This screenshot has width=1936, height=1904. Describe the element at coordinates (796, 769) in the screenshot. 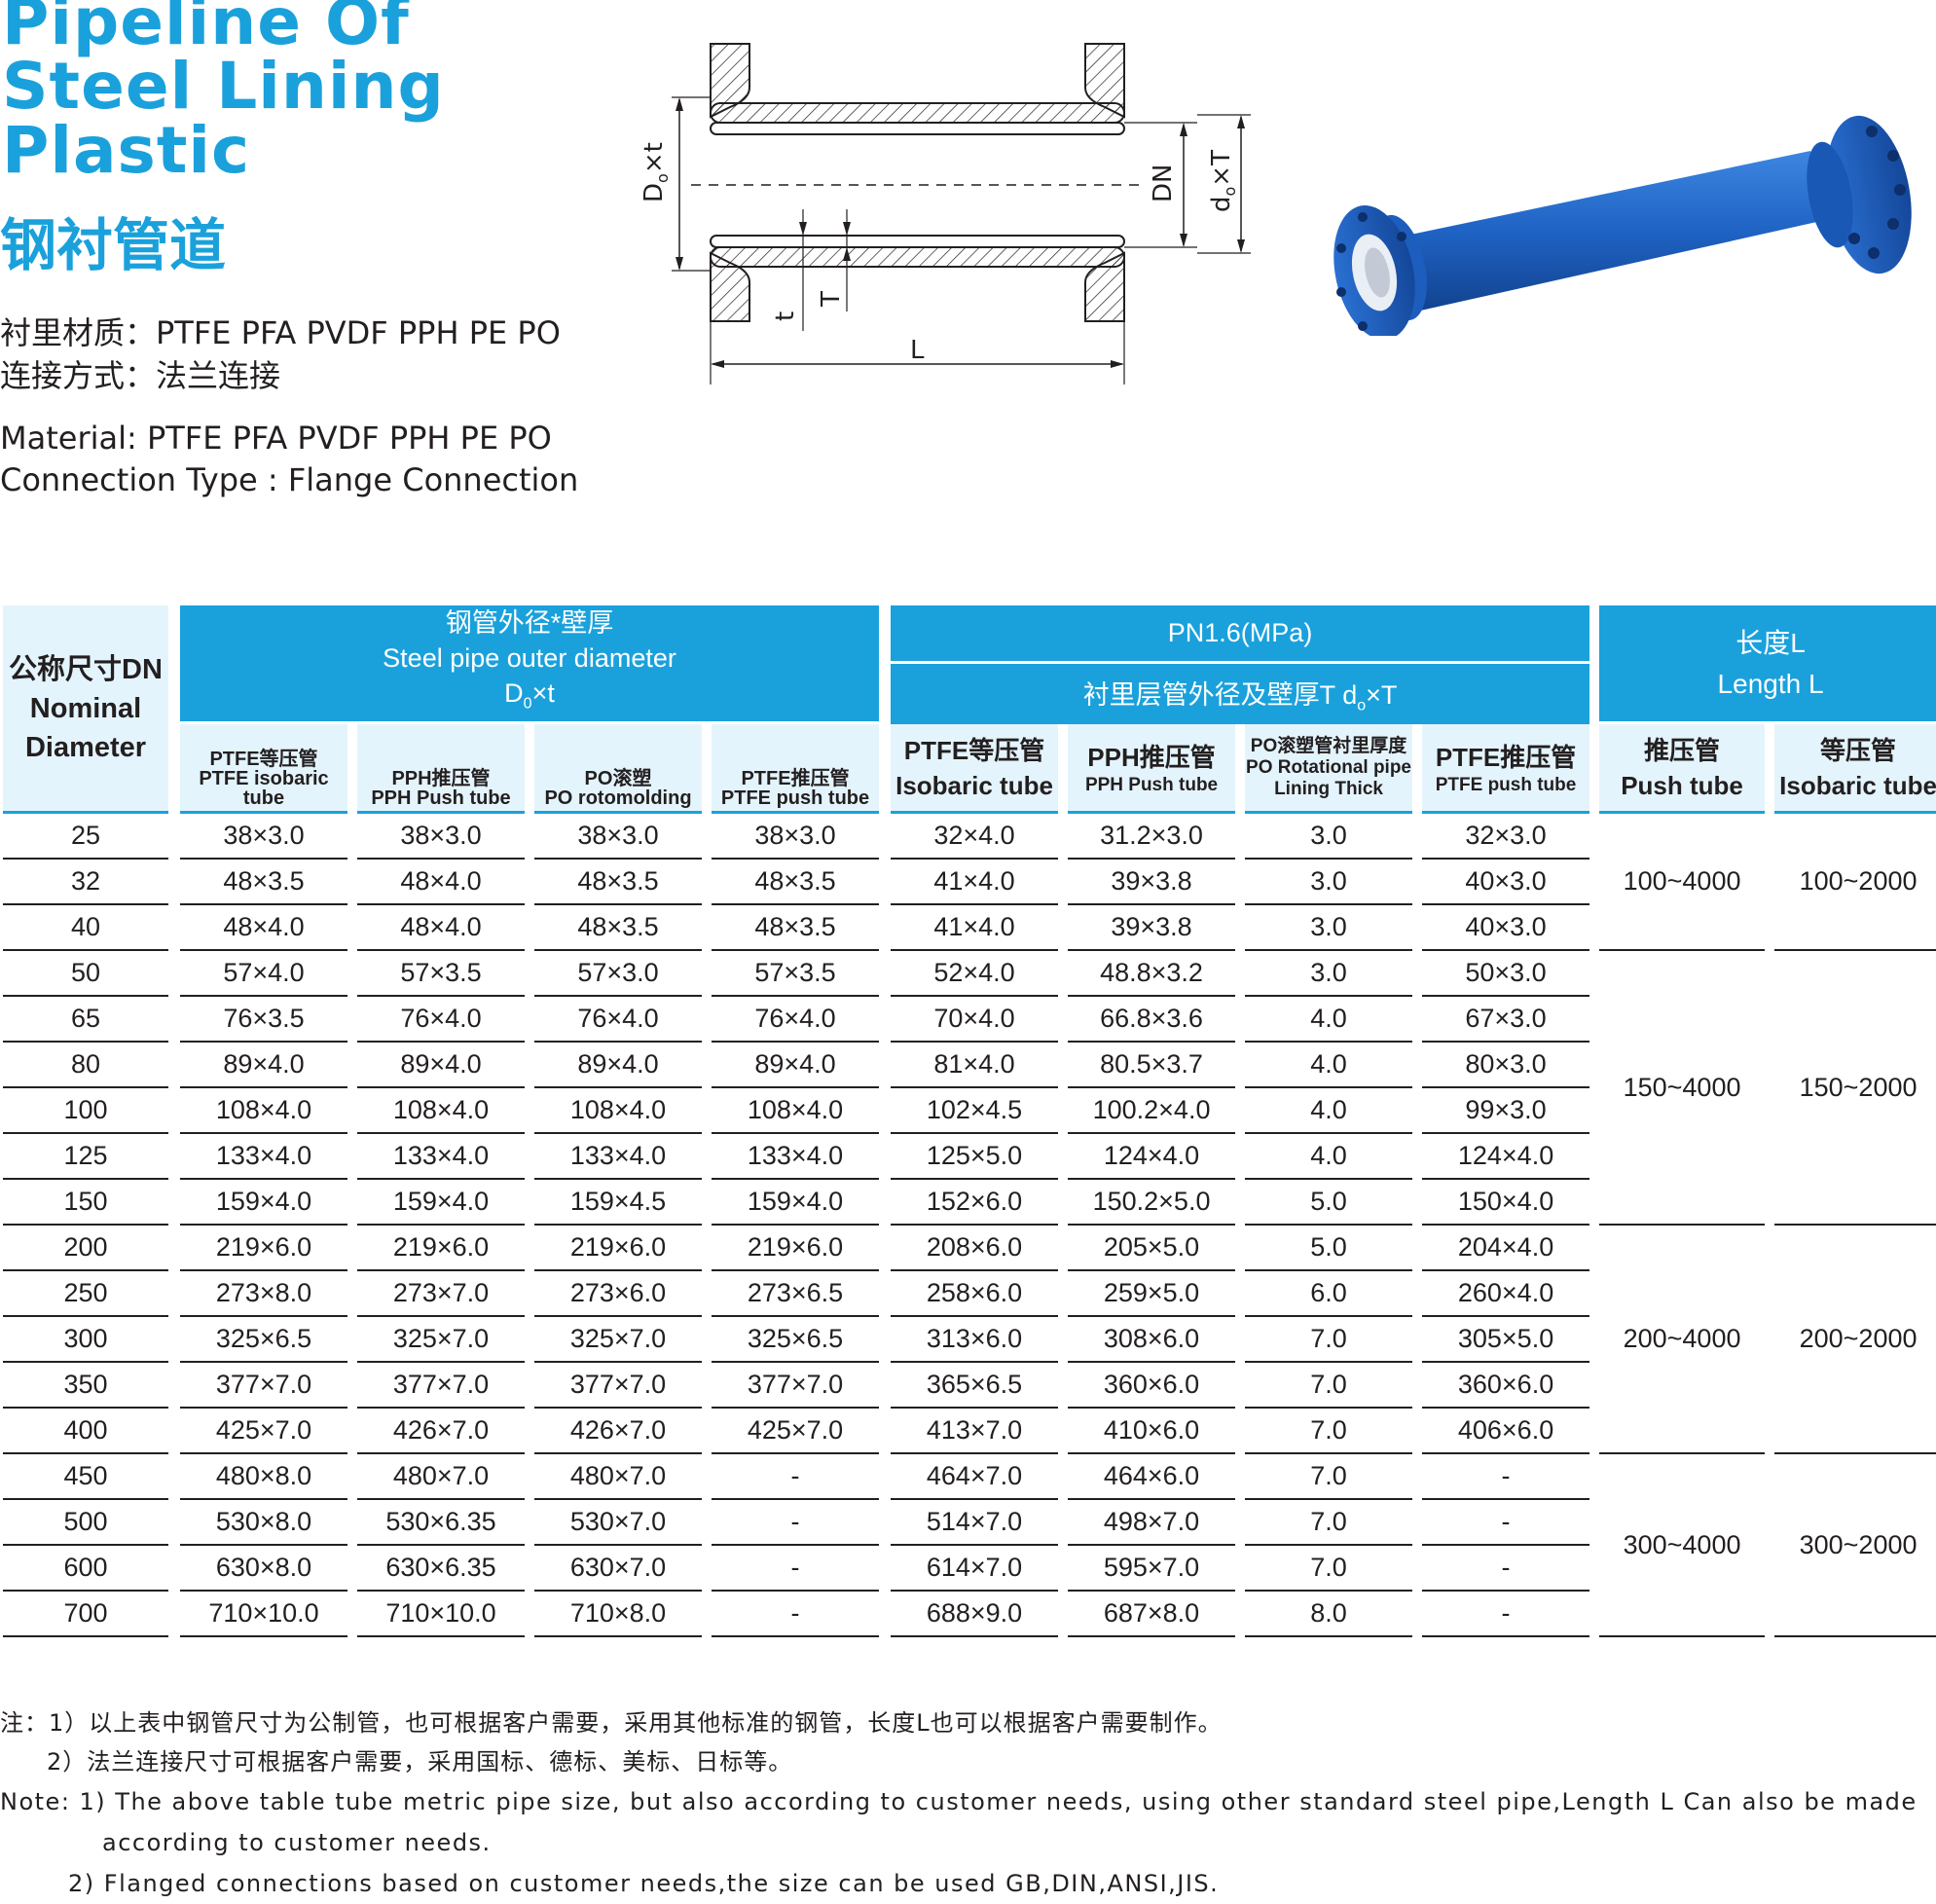

I see `sub-steel-ptfe-push: PTFE推压管 PTFE push tube` at that location.